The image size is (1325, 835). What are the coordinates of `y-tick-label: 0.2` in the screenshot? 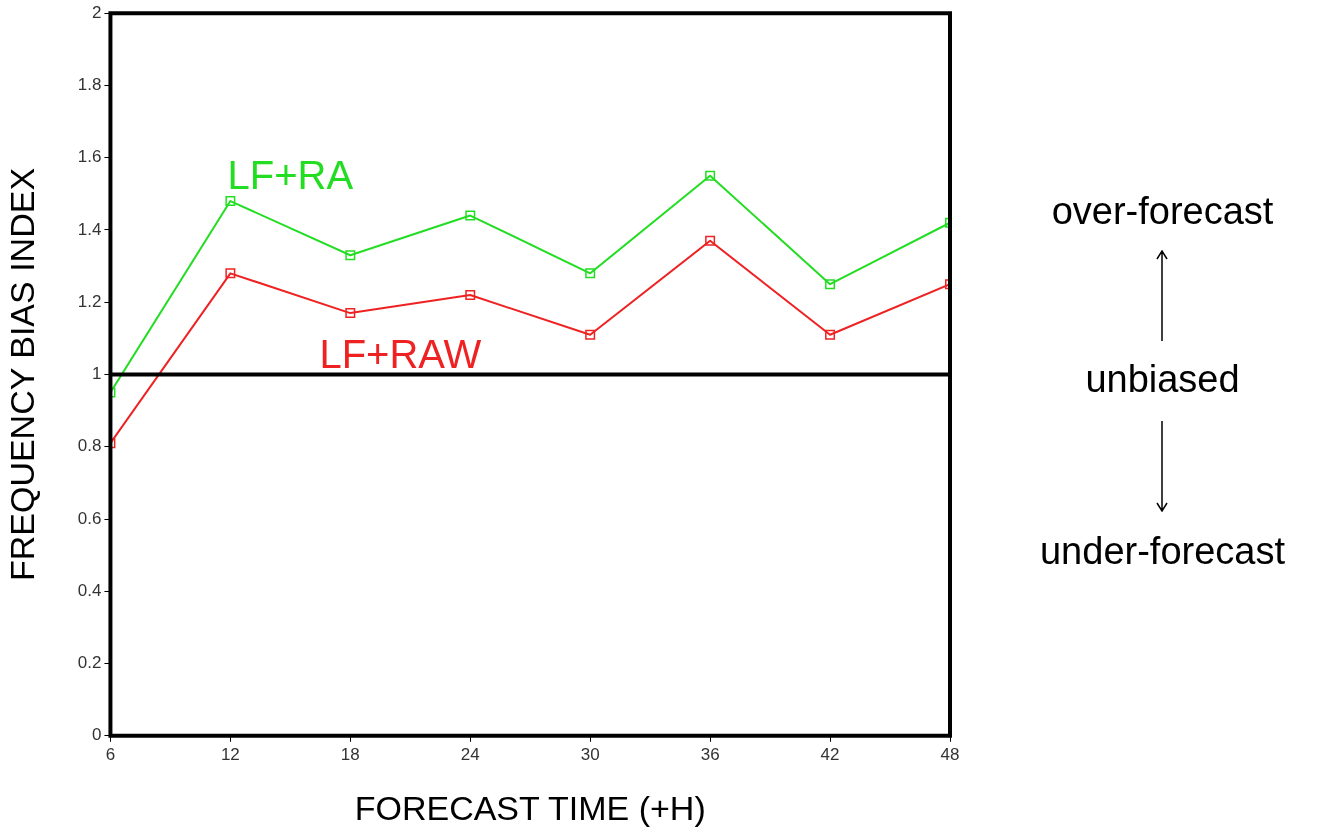 It's located at (89, 663).